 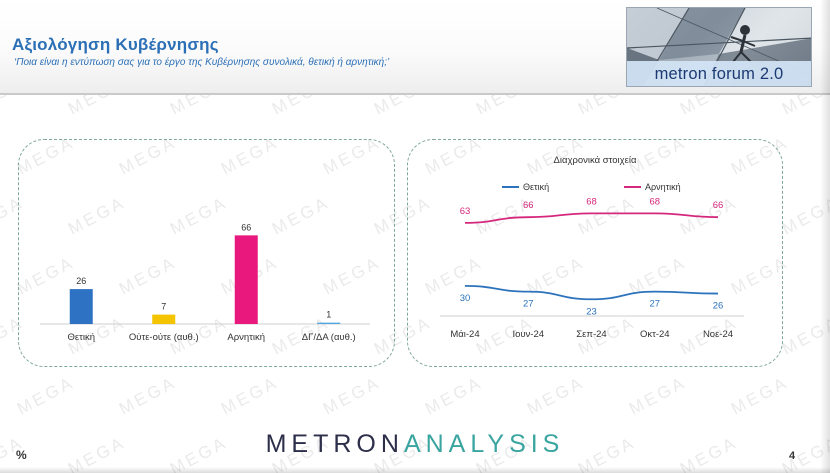 What do you see at coordinates (595, 160) in the screenshot?
I see `trend-chart-title: Διαχρονικά στοιχεία` at bounding box center [595, 160].